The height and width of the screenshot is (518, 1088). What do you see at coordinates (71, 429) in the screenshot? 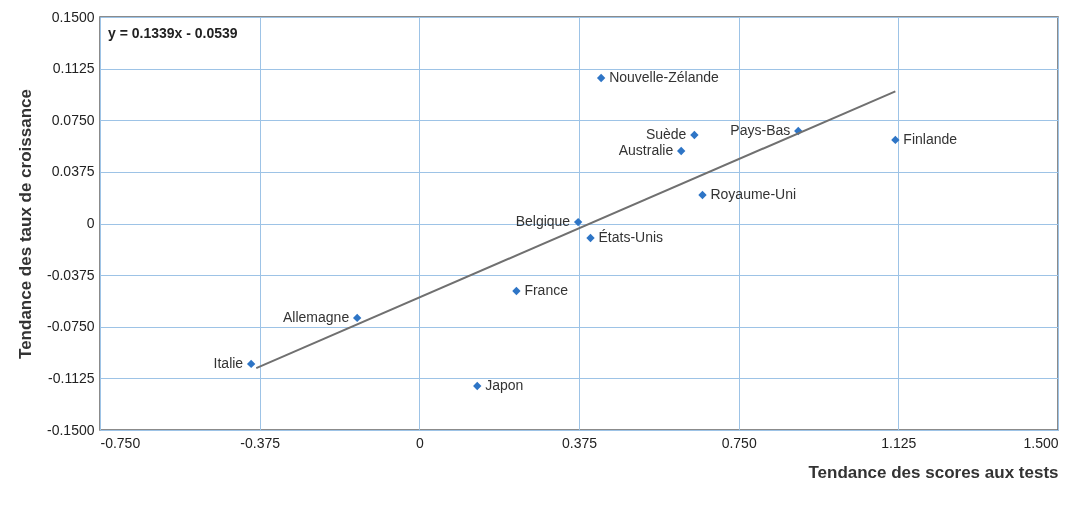
I see `y-tick-label: -0.1500` at bounding box center [71, 429].